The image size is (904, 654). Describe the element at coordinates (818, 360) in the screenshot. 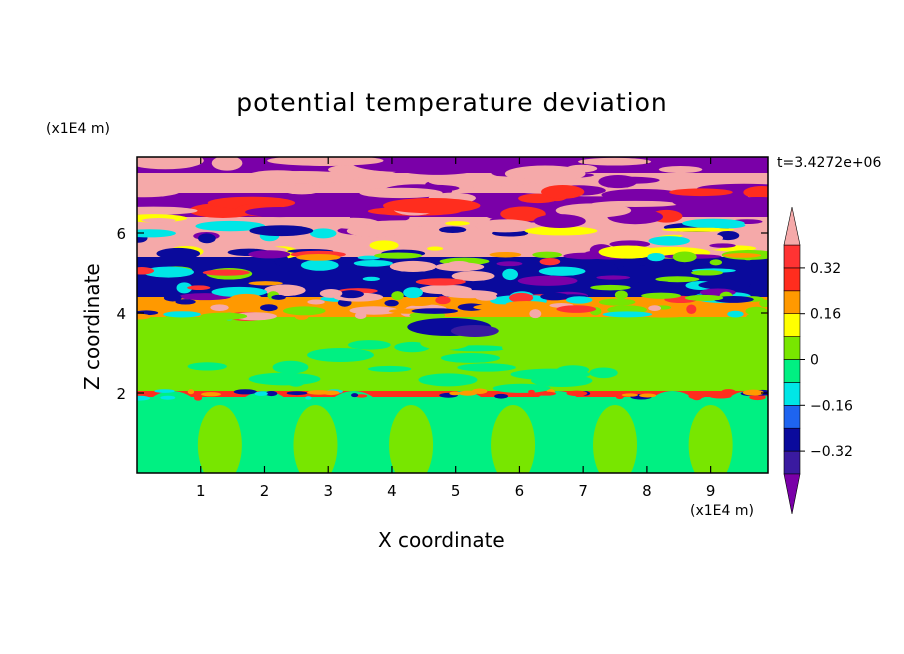

I see `colorbar: 0.32 0.16 0 −0.16 −0.32` at that location.